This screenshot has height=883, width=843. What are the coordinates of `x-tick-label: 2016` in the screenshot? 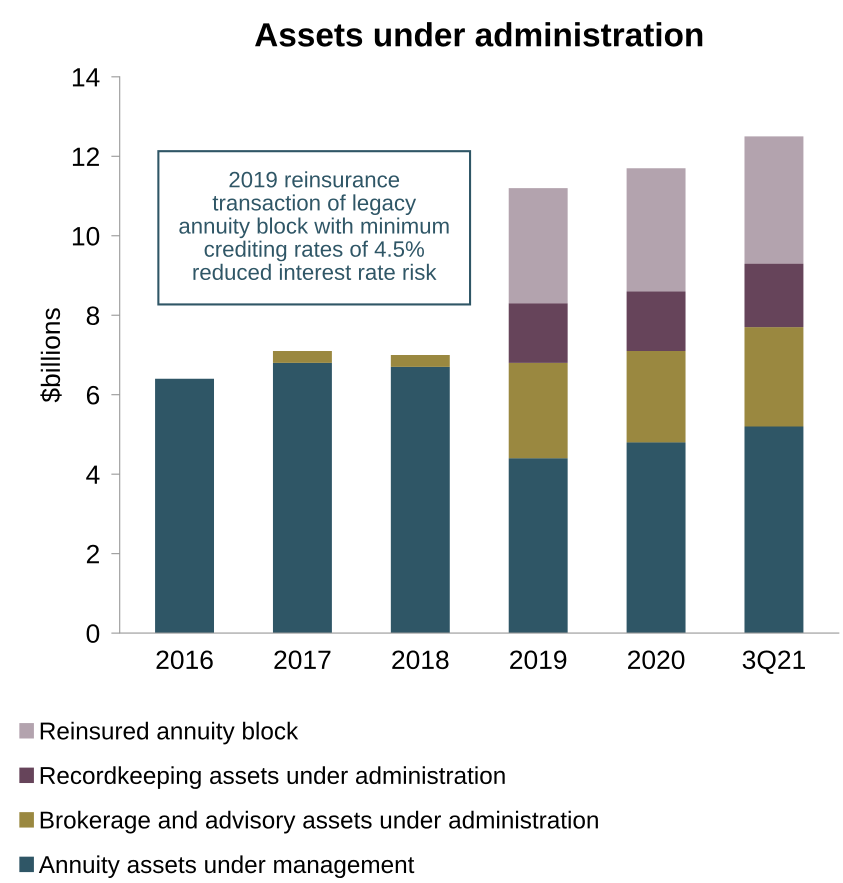 It's located at (184, 660).